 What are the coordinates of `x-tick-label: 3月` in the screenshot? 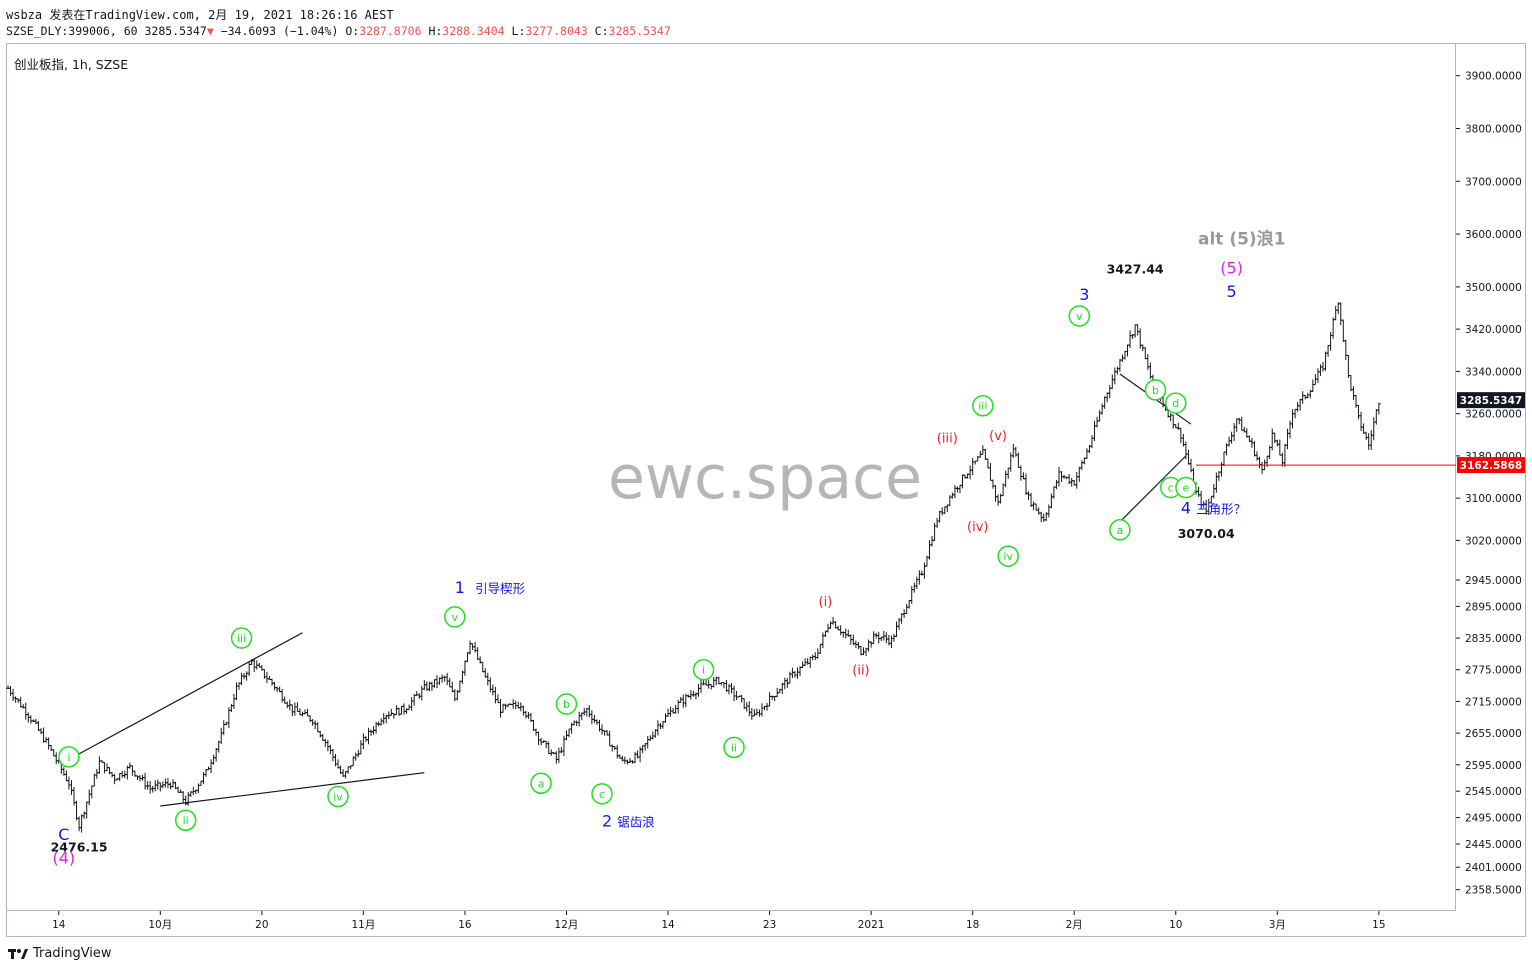 It's located at (1277, 925).